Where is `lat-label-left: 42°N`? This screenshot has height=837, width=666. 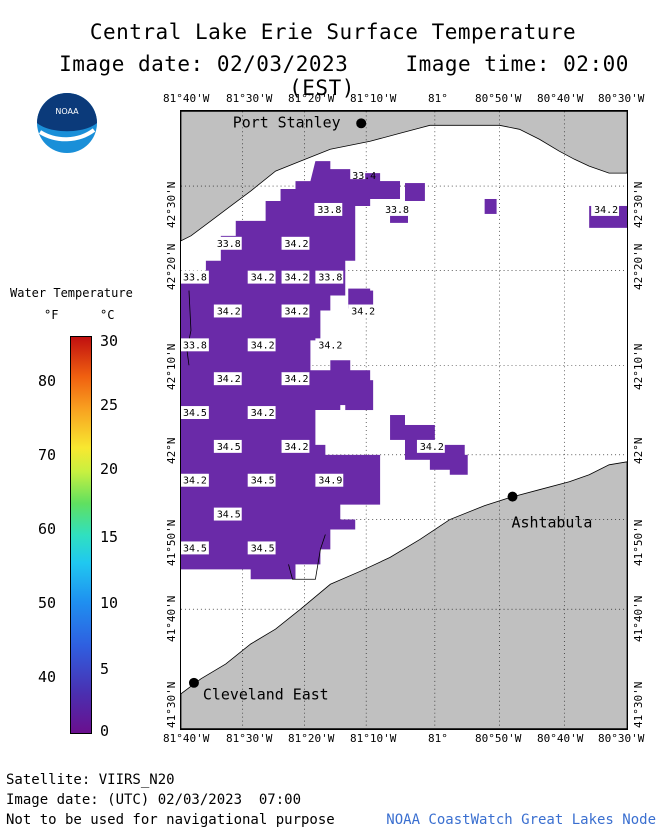
lat-label-left: 42°N is located at coordinates (171, 451).